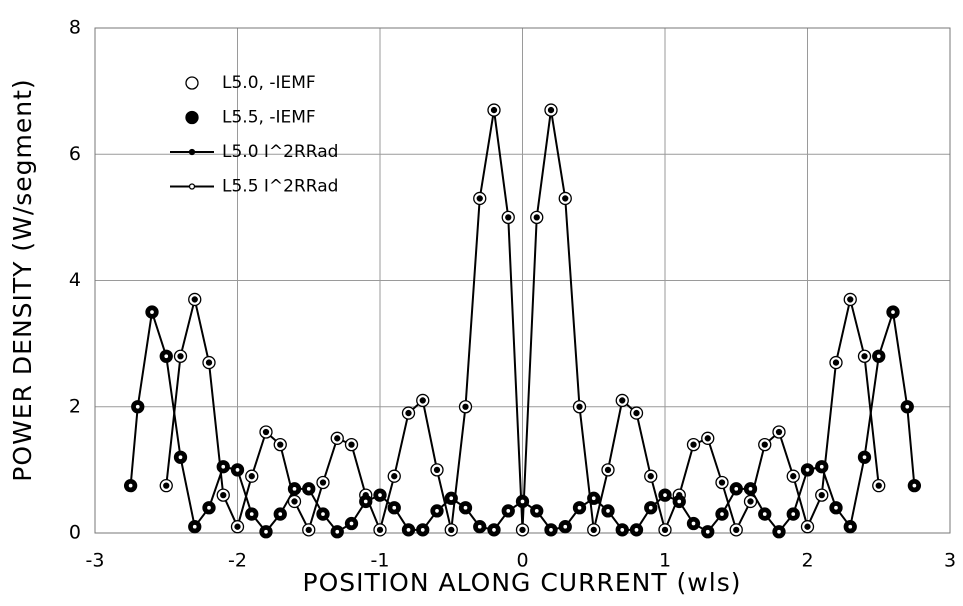  I want to click on x-tick-label: 2, so click(807, 561).